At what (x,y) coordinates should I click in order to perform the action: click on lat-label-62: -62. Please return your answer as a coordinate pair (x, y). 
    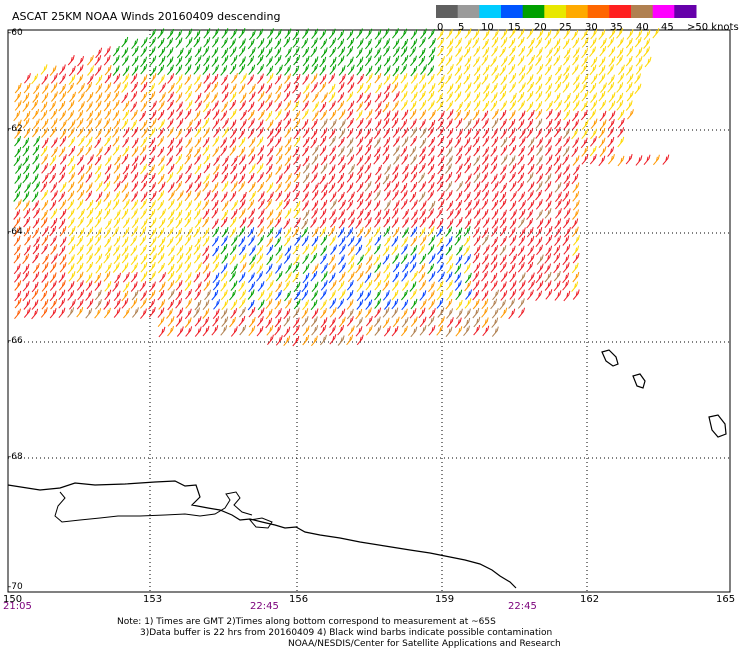
    Looking at the image, I should click on (15, 129).